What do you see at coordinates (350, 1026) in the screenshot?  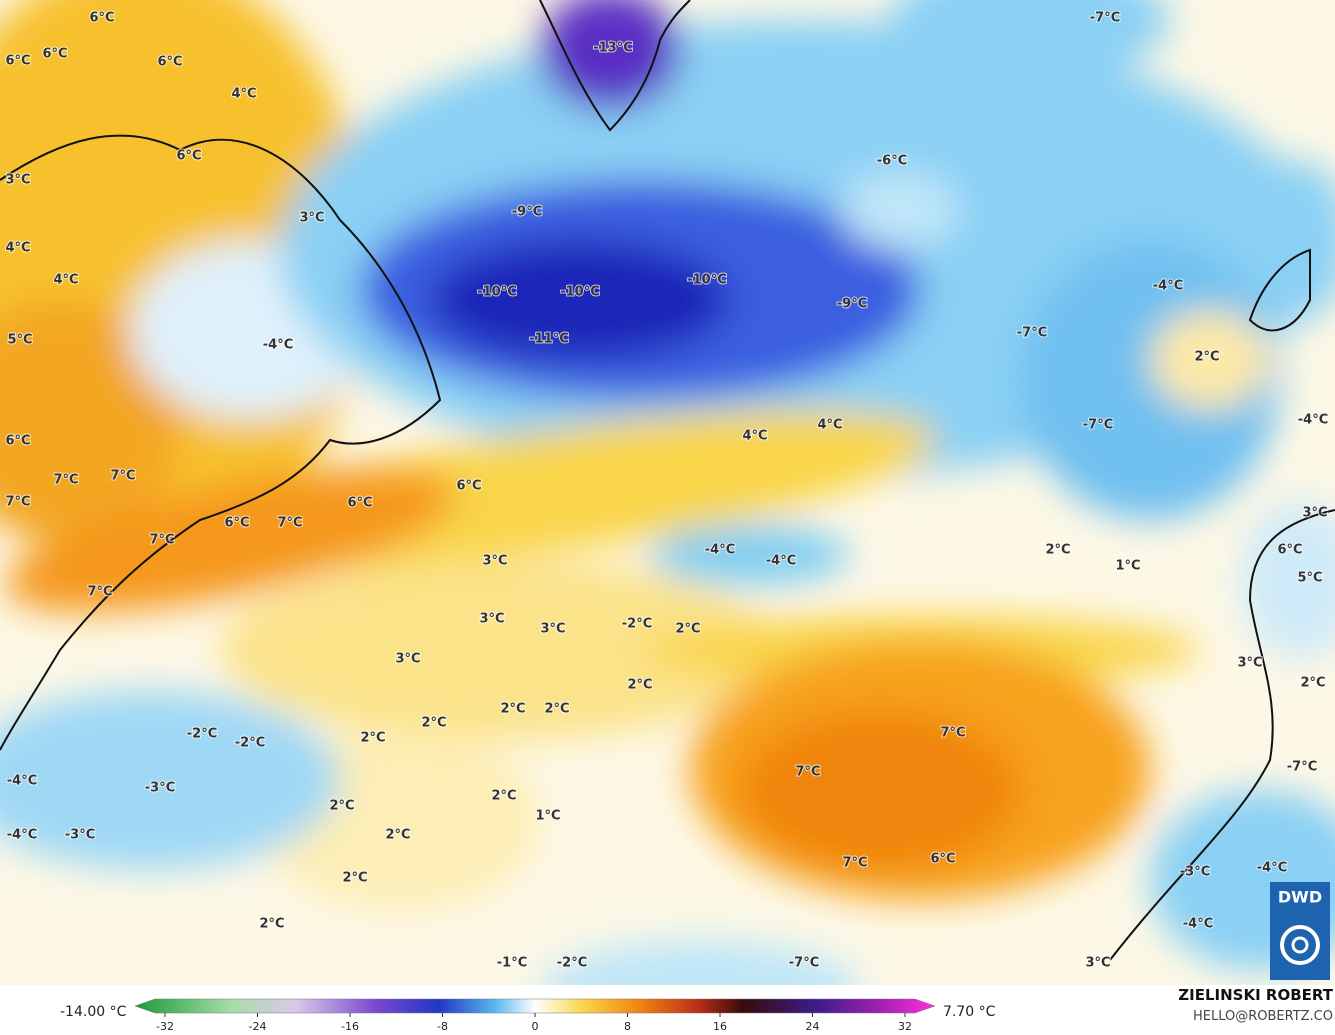 I see `legend-tick-label: -16` at bounding box center [350, 1026].